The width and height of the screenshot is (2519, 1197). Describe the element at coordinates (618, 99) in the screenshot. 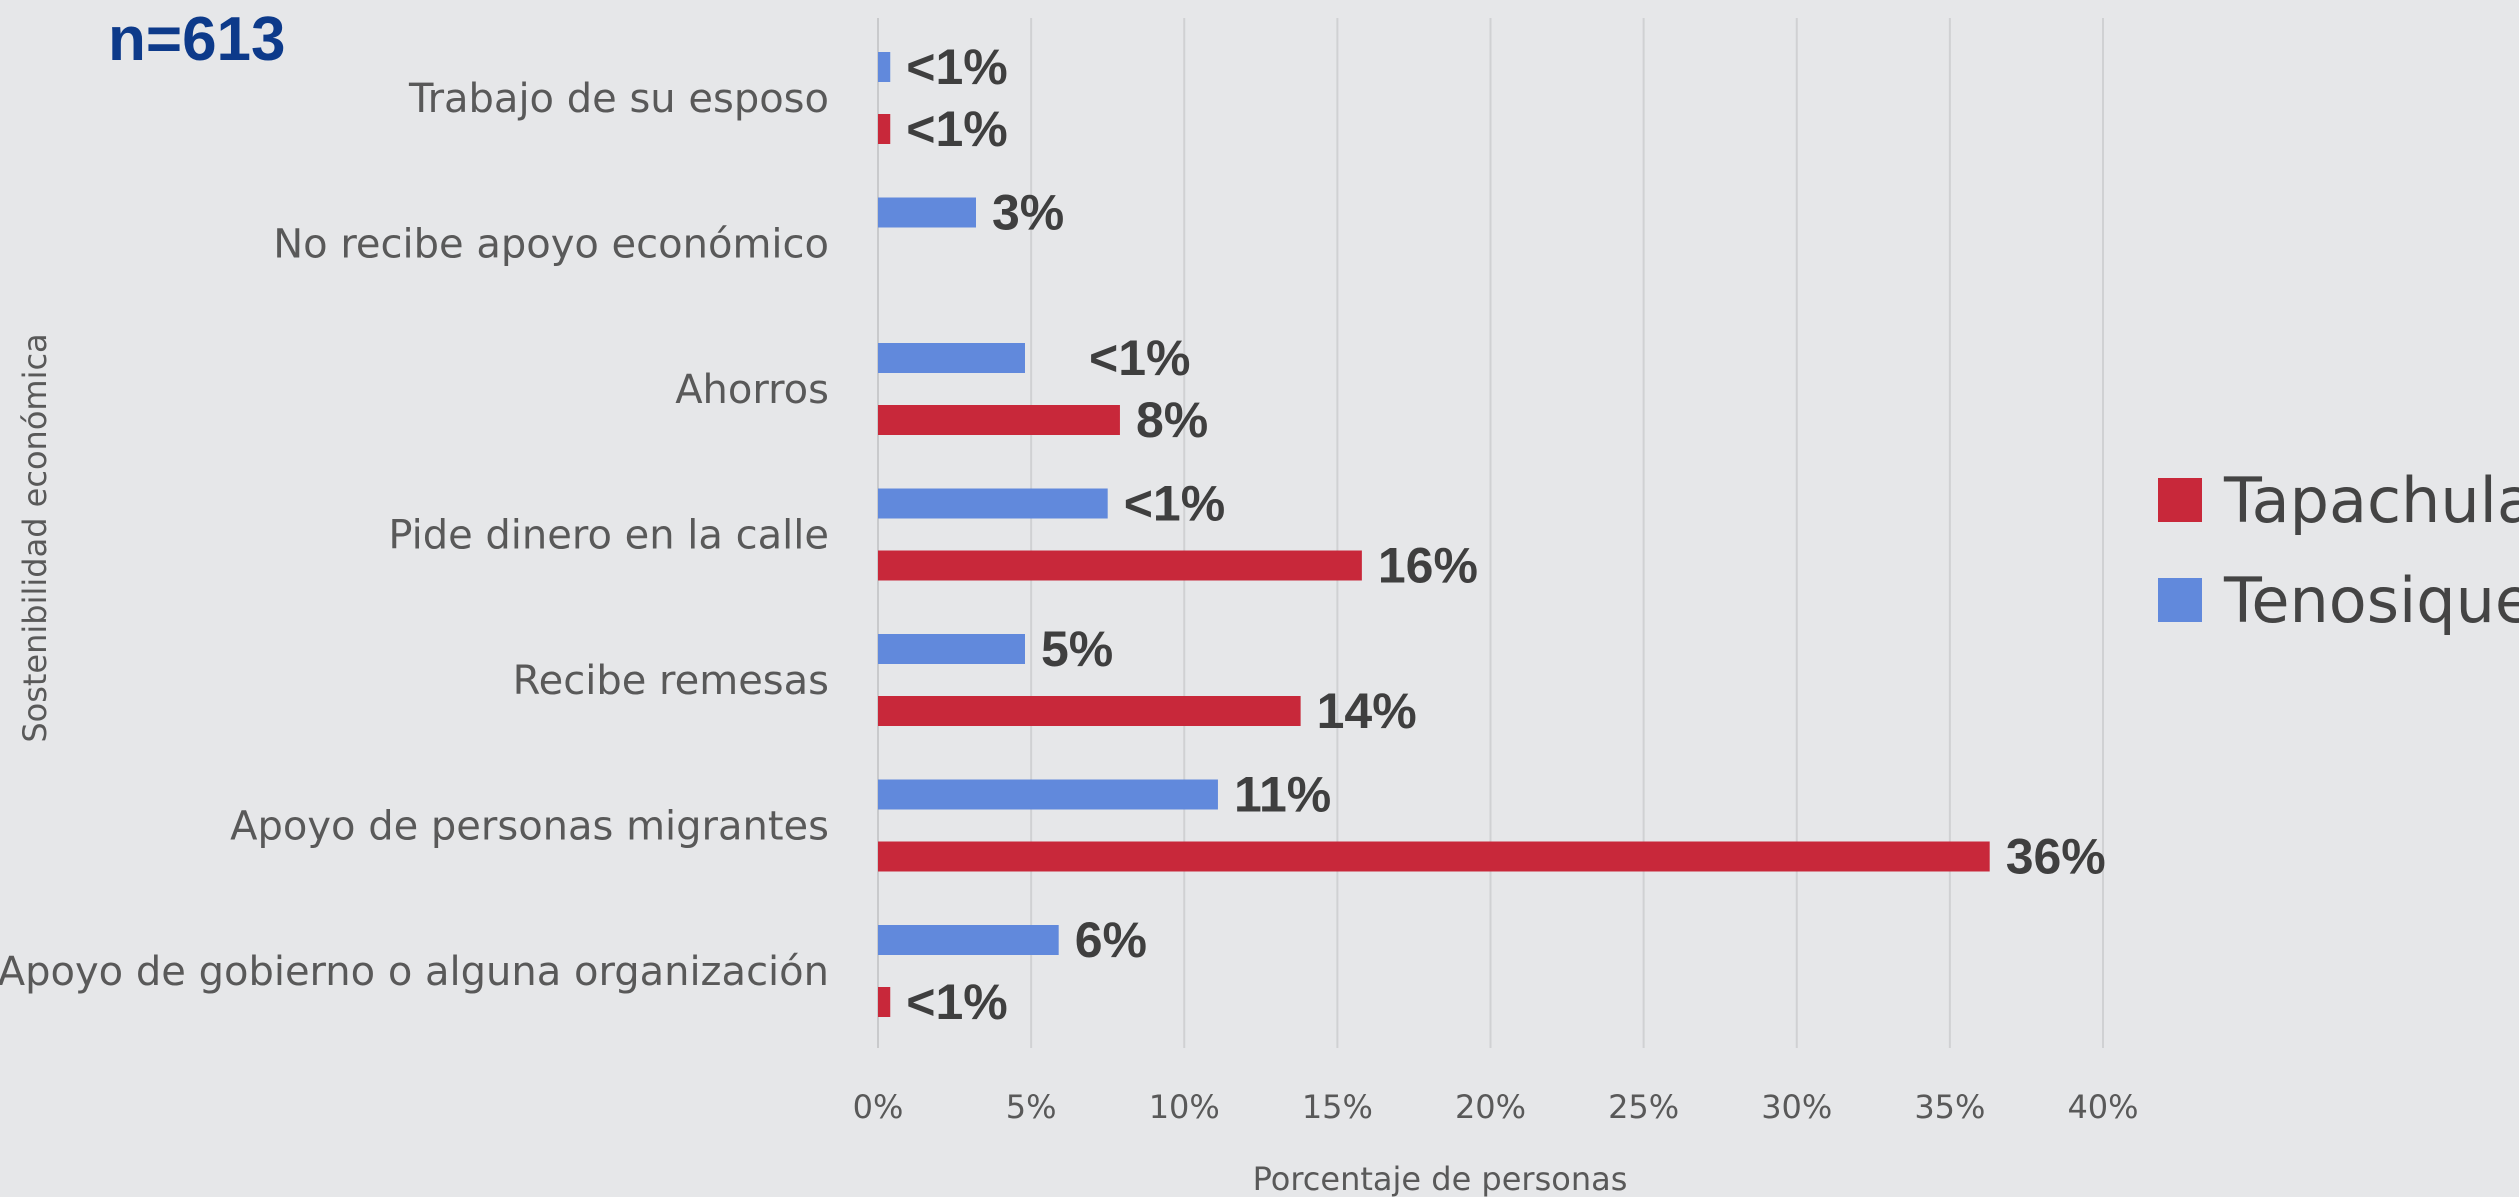

I see `category-label: Trabajo de su esposo` at that location.